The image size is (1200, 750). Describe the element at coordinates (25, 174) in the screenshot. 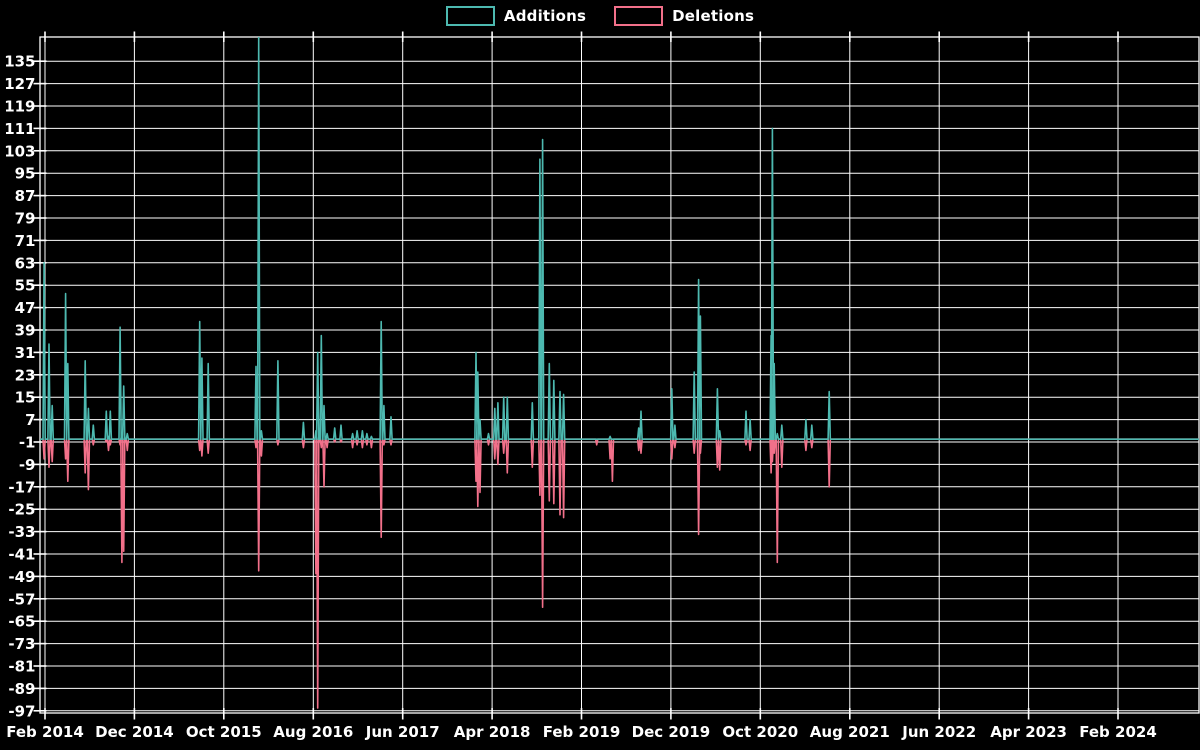

I see `svg-text: 95` at that location.